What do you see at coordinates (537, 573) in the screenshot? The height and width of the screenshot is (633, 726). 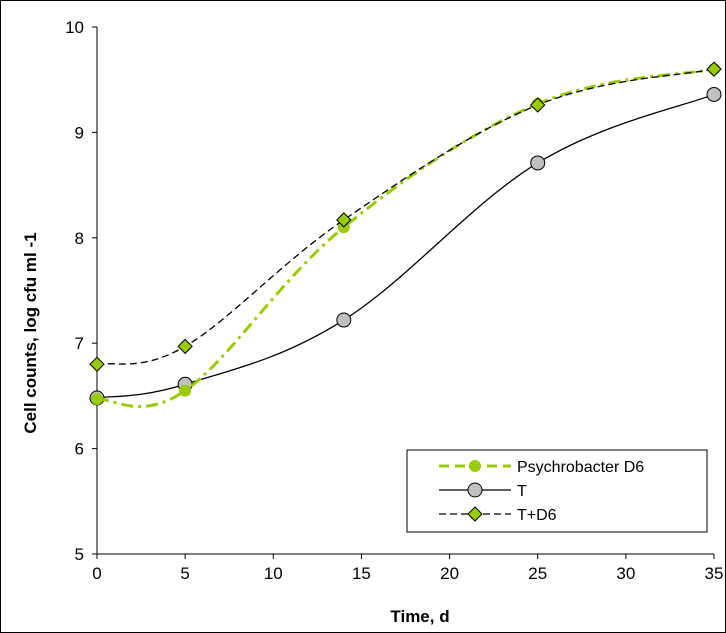 I see `x-tick-label: 25` at bounding box center [537, 573].